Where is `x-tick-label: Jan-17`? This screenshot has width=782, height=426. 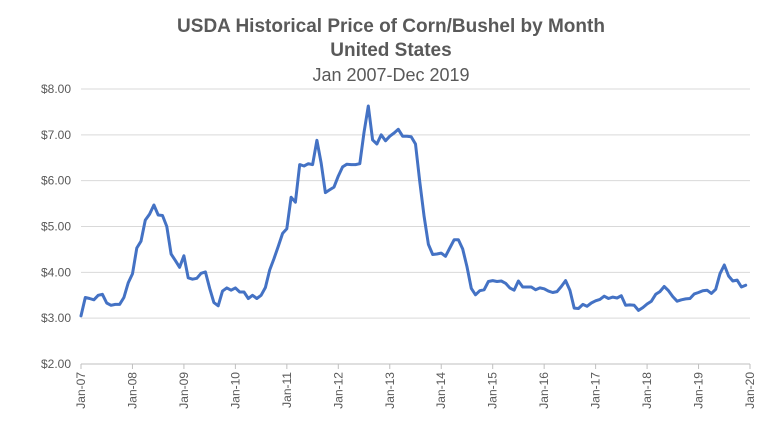
x-tick-label: Jan-17 is located at coordinates (596, 390).